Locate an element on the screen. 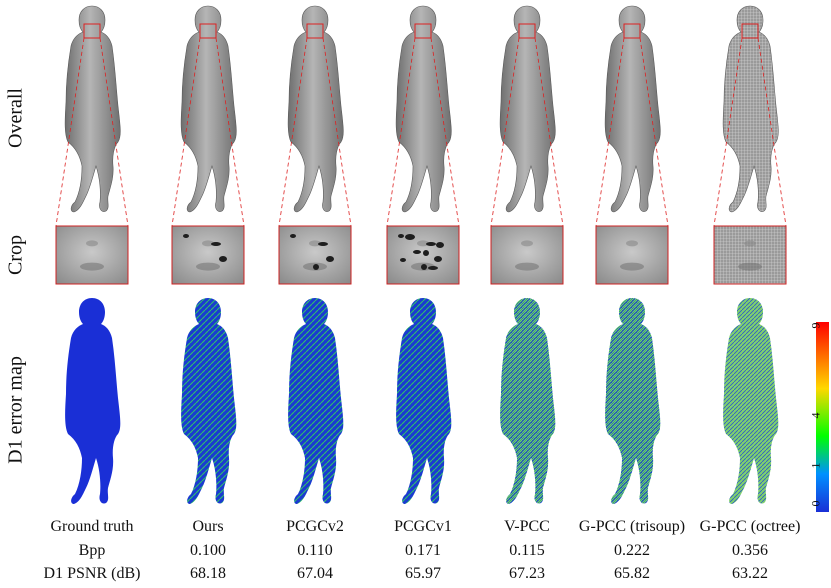 The image size is (831, 588). label-gpcc-octree: G-PCC (octree) is located at coordinates (750, 526).